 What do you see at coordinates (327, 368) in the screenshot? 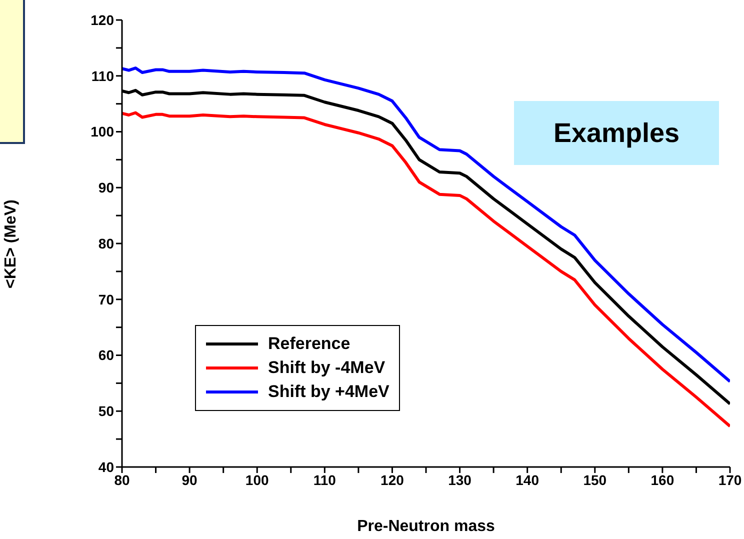
I see `legend-label: Shift by -4MeV` at bounding box center [327, 368].